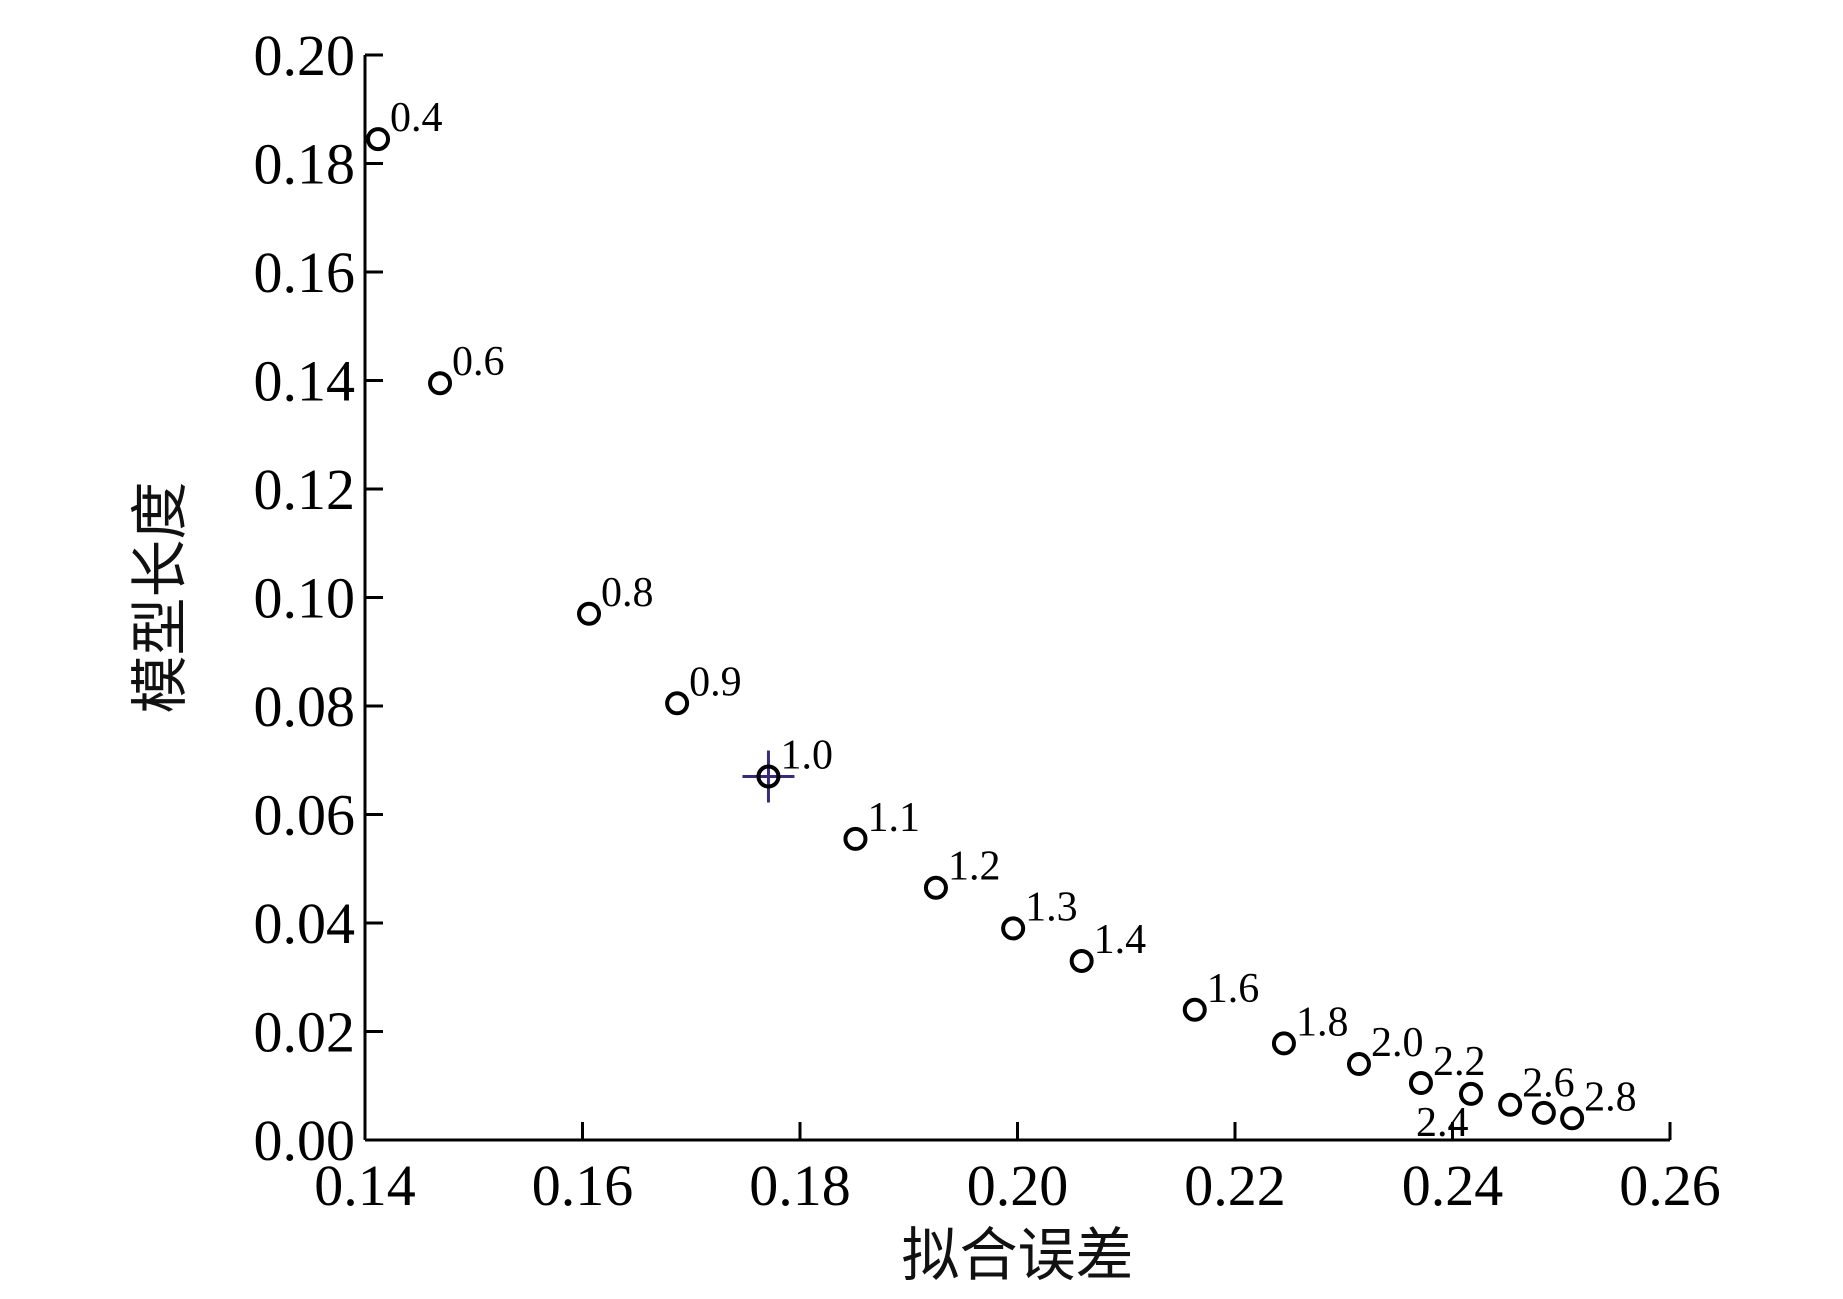 This screenshot has width=1843, height=1299. What do you see at coordinates (305, 164) in the screenshot?
I see `y-tick-label: 0.18` at bounding box center [305, 164].